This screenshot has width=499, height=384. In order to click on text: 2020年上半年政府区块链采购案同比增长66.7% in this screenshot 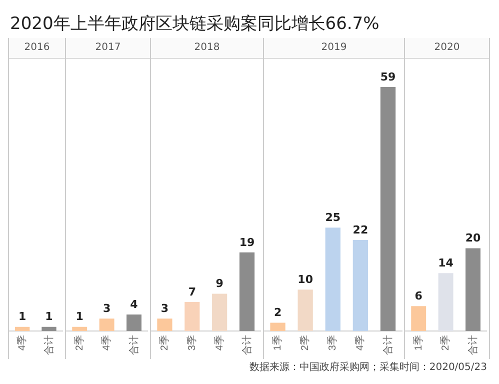, I will do `click(195, 24)`.